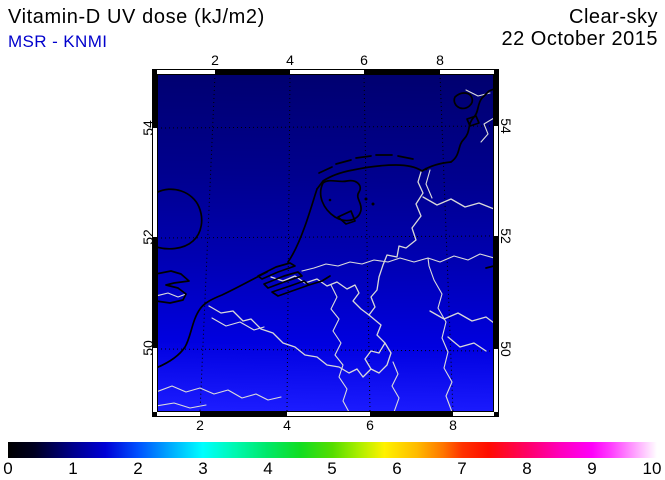  What do you see at coordinates (290, 60) in the screenshot?
I see `lon-tick-top-4: 4` at bounding box center [290, 60].